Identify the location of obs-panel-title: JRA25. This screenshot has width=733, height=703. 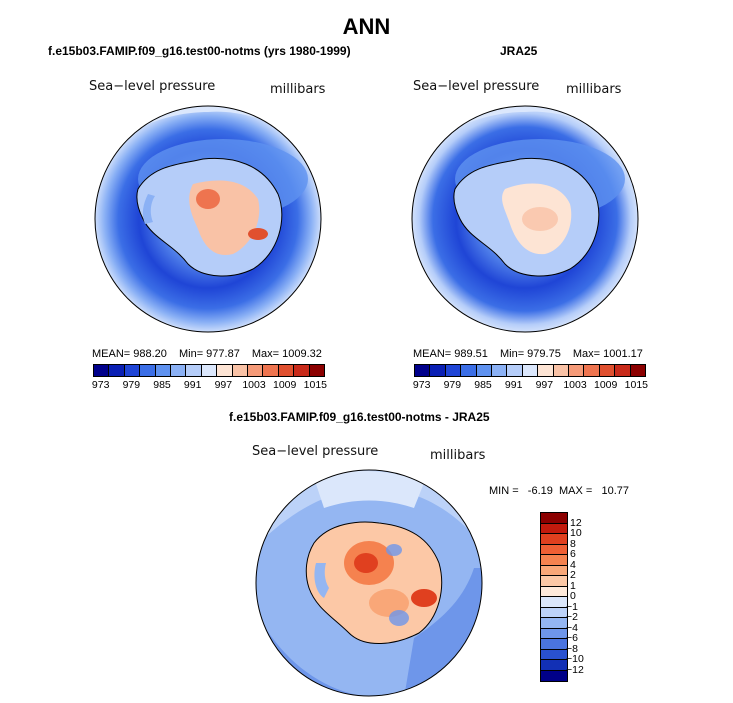
(519, 51).